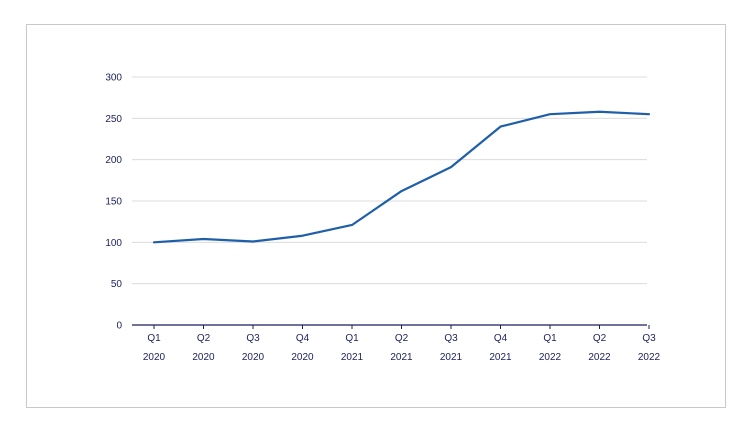  I want to click on y-axis-ticks: 0 50 100 150 200 250 300, so click(113, 202).